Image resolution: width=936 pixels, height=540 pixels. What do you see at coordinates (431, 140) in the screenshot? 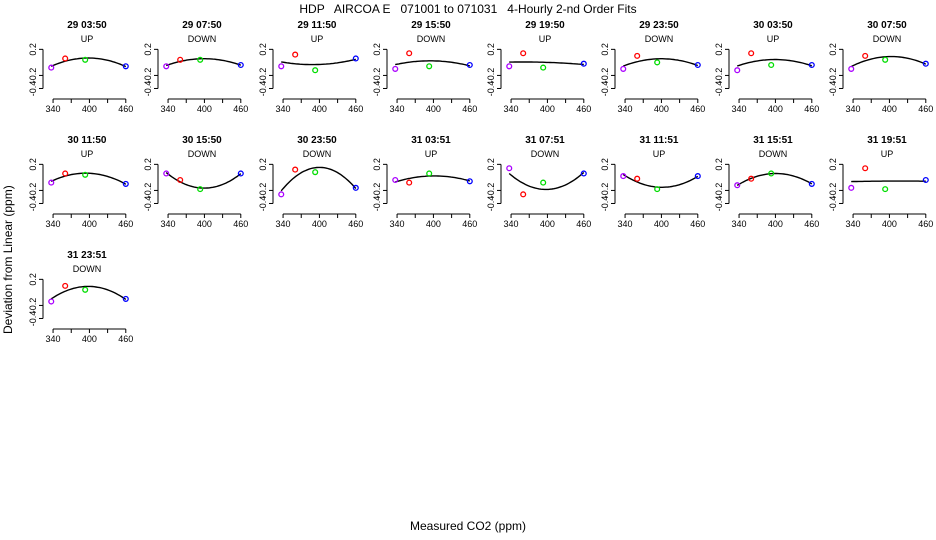
I see `panel-title: 31 03:51` at bounding box center [431, 140].